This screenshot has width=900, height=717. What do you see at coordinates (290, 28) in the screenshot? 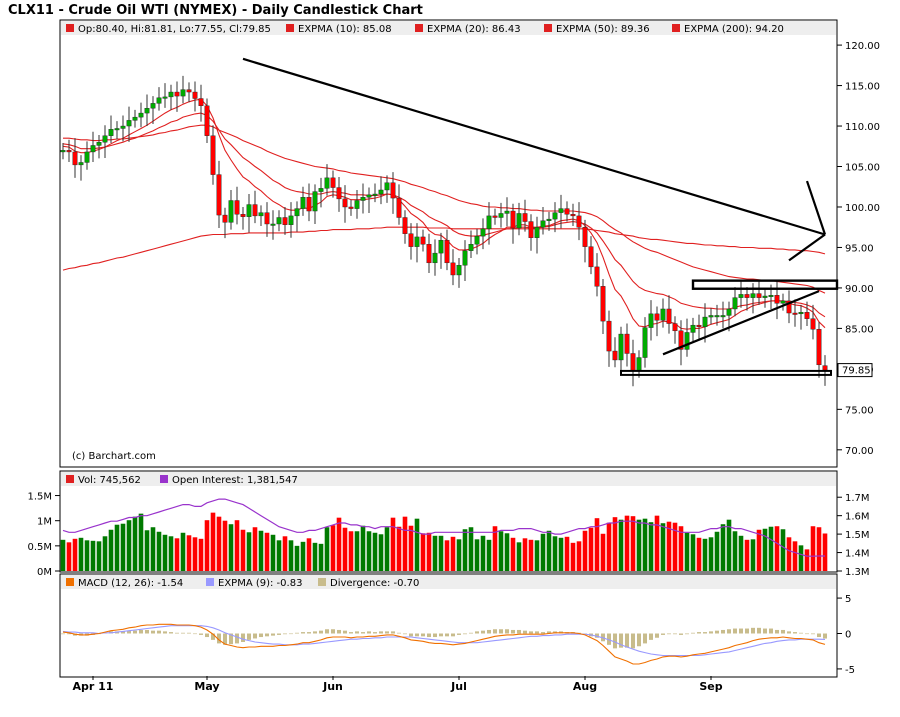
I see `ema10-legend-swatch` at bounding box center [290, 28].